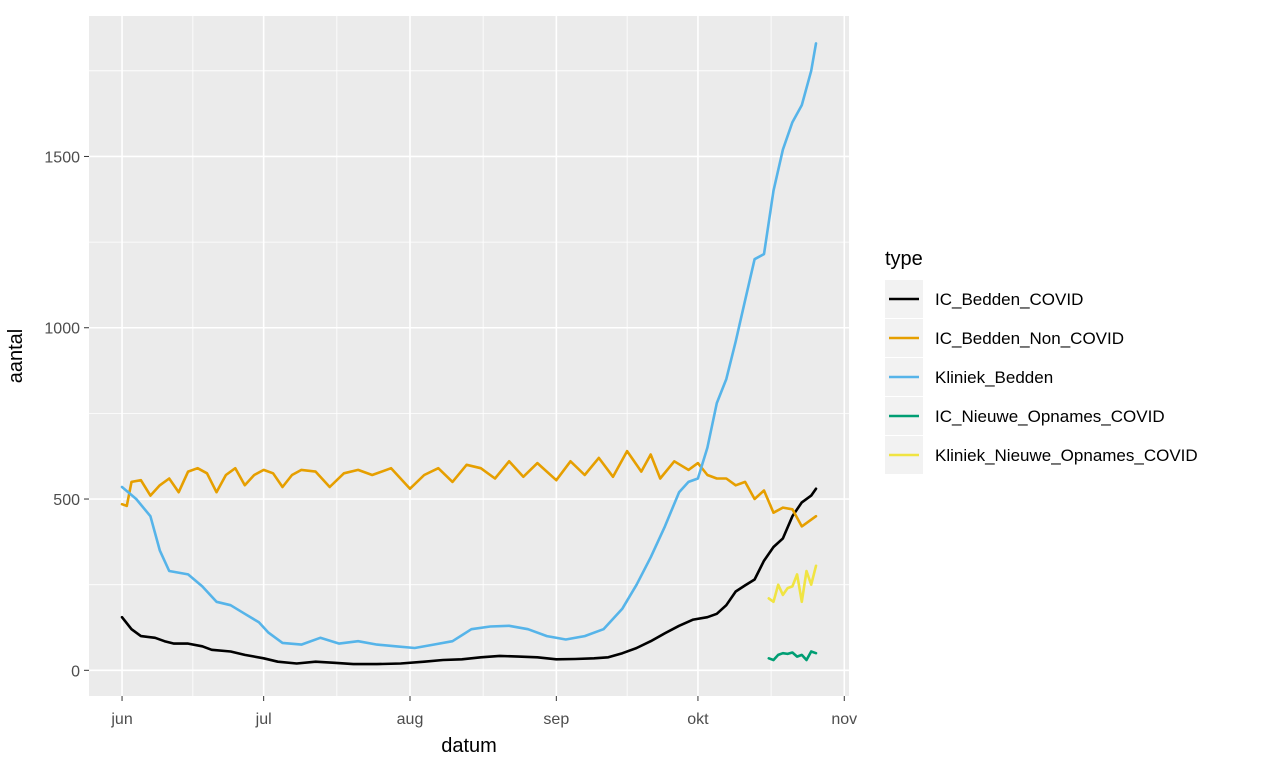  Describe the element at coordinates (62, 157) in the screenshot. I see `y-tick-label: 1500` at that location.